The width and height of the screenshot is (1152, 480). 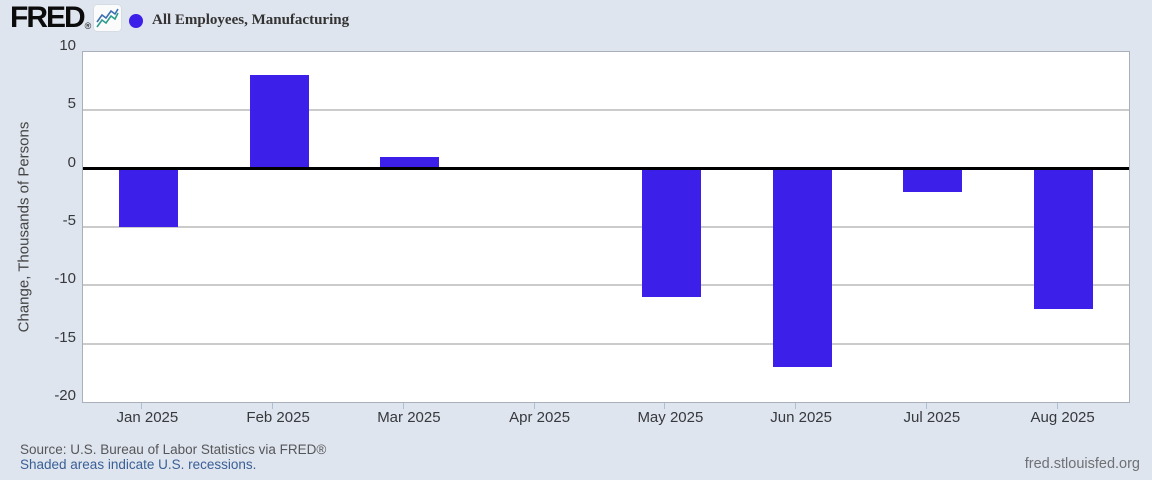 I want to click on x-tick-label-aug-2025: Aug 2025, so click(x=1062, y=417).